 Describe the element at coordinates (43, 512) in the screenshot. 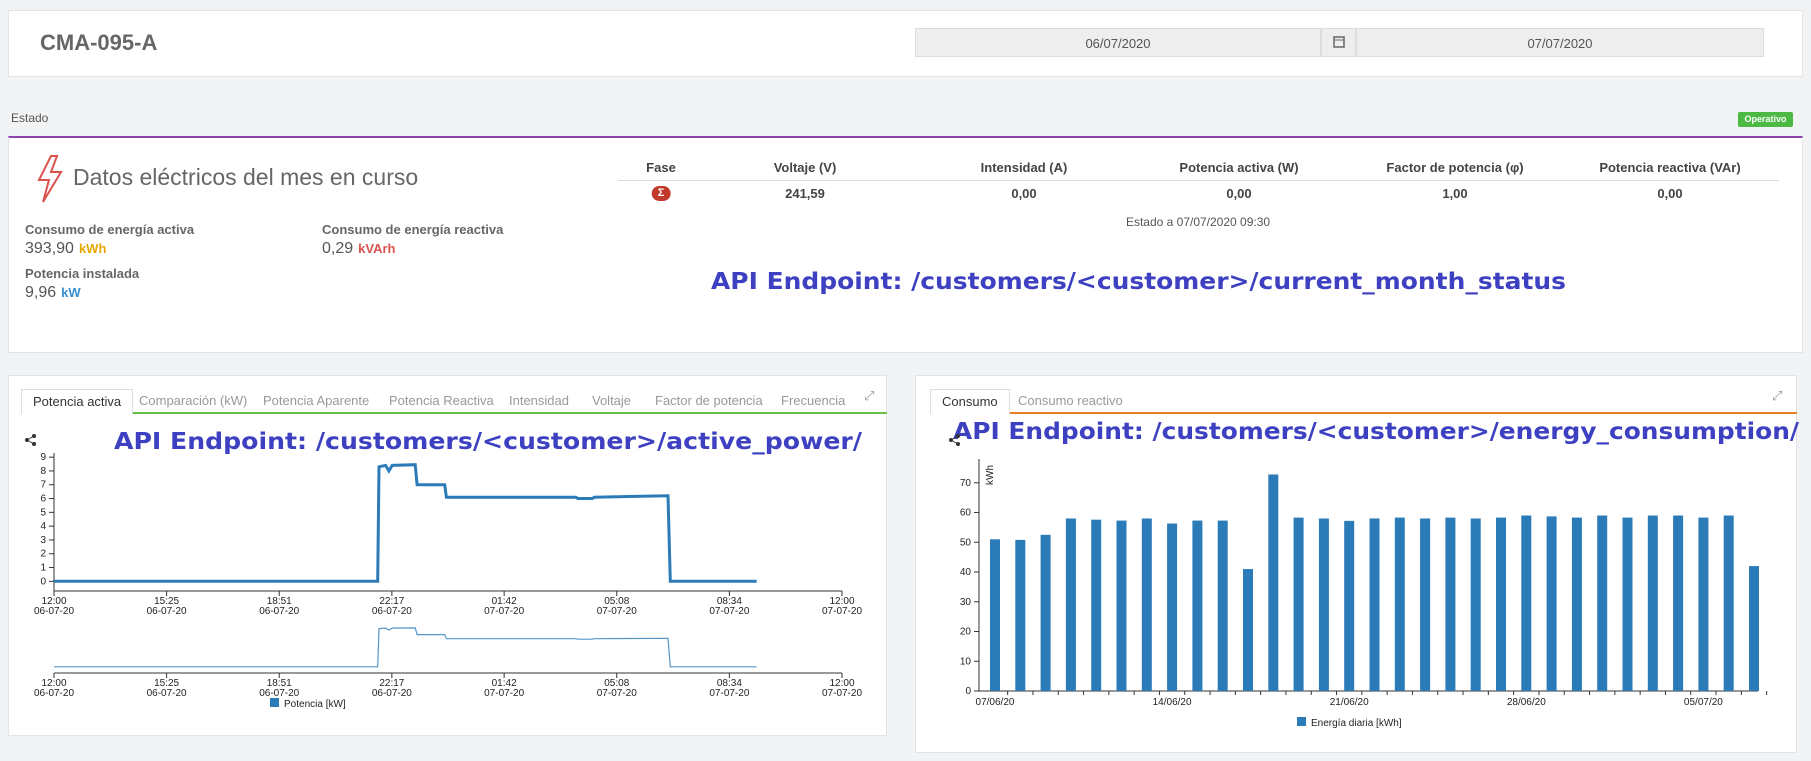

I see `y-tick-label: 5` at that location.